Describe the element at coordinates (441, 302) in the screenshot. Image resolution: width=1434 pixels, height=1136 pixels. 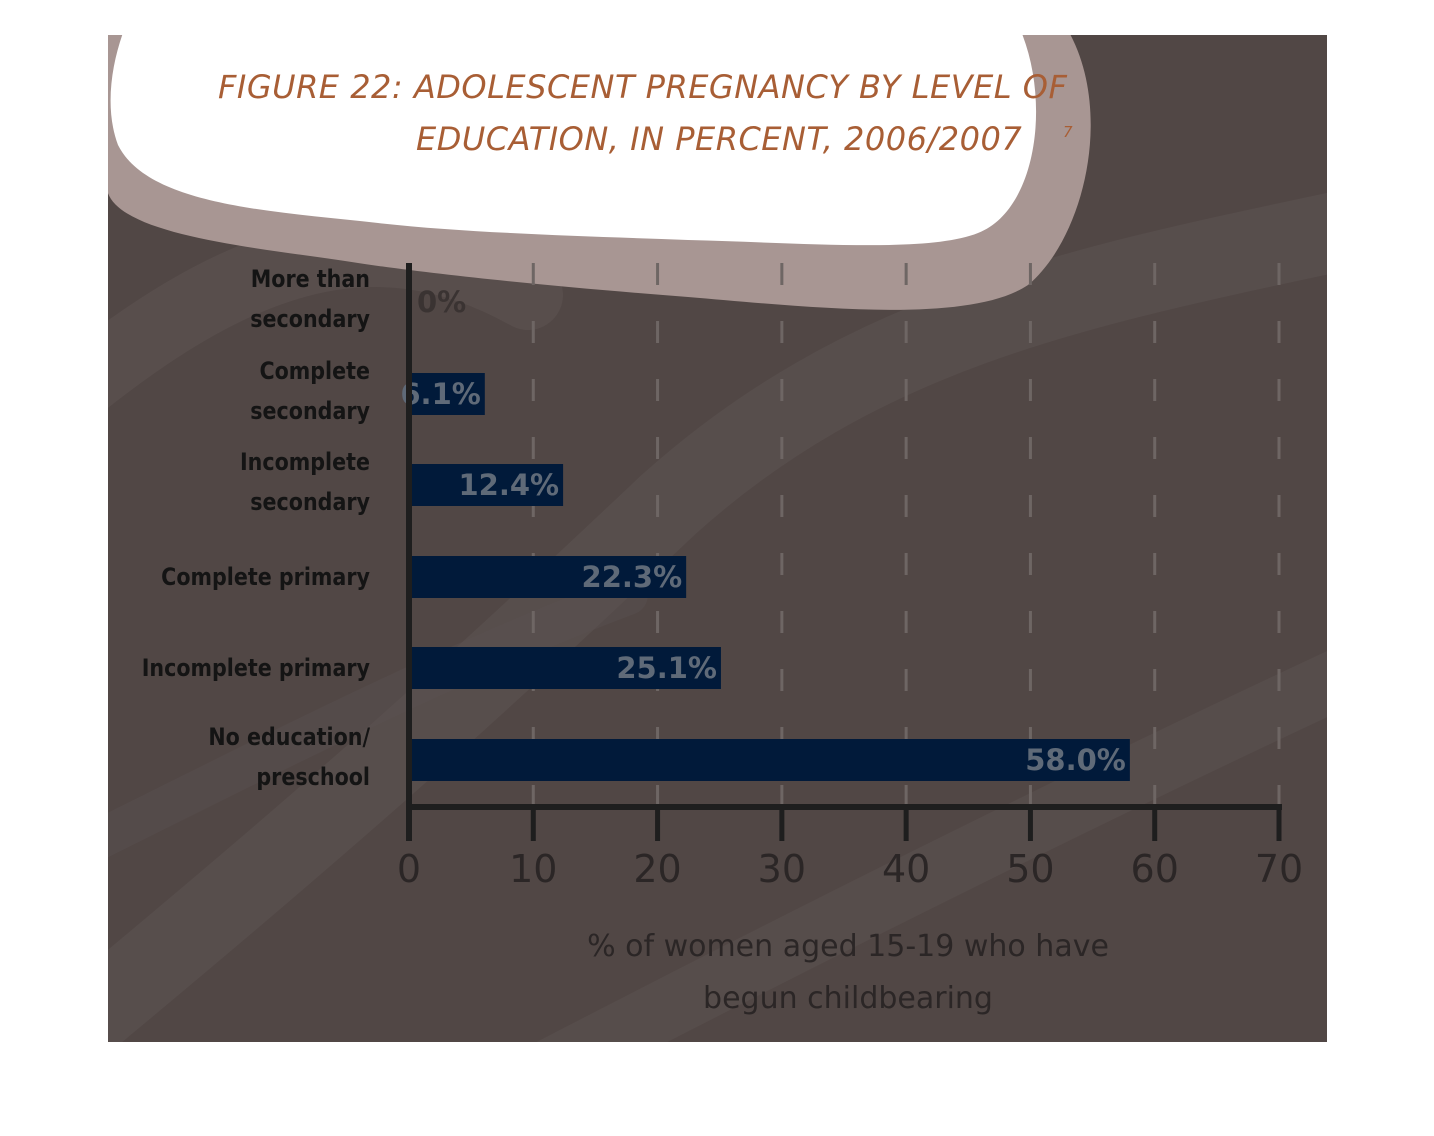
I see `bar-value-label-0: 0%` at that location.